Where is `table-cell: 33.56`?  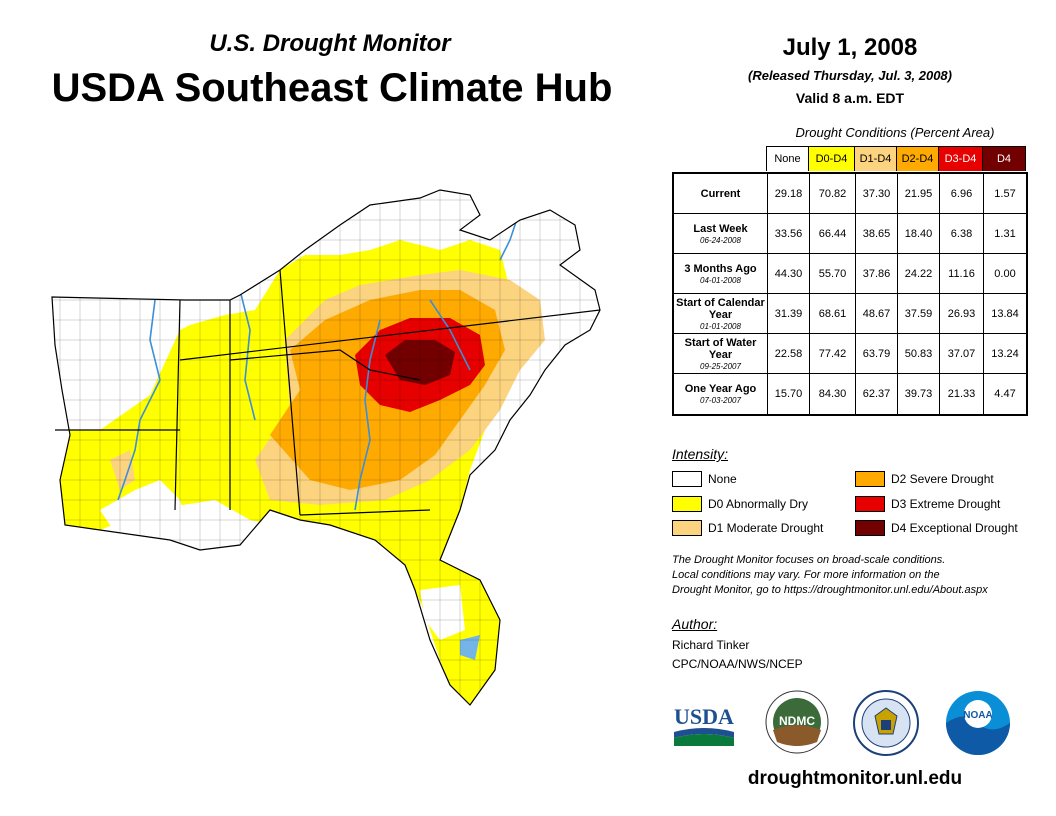 table-cell: 33.56 is located at coordinates (789, 233).